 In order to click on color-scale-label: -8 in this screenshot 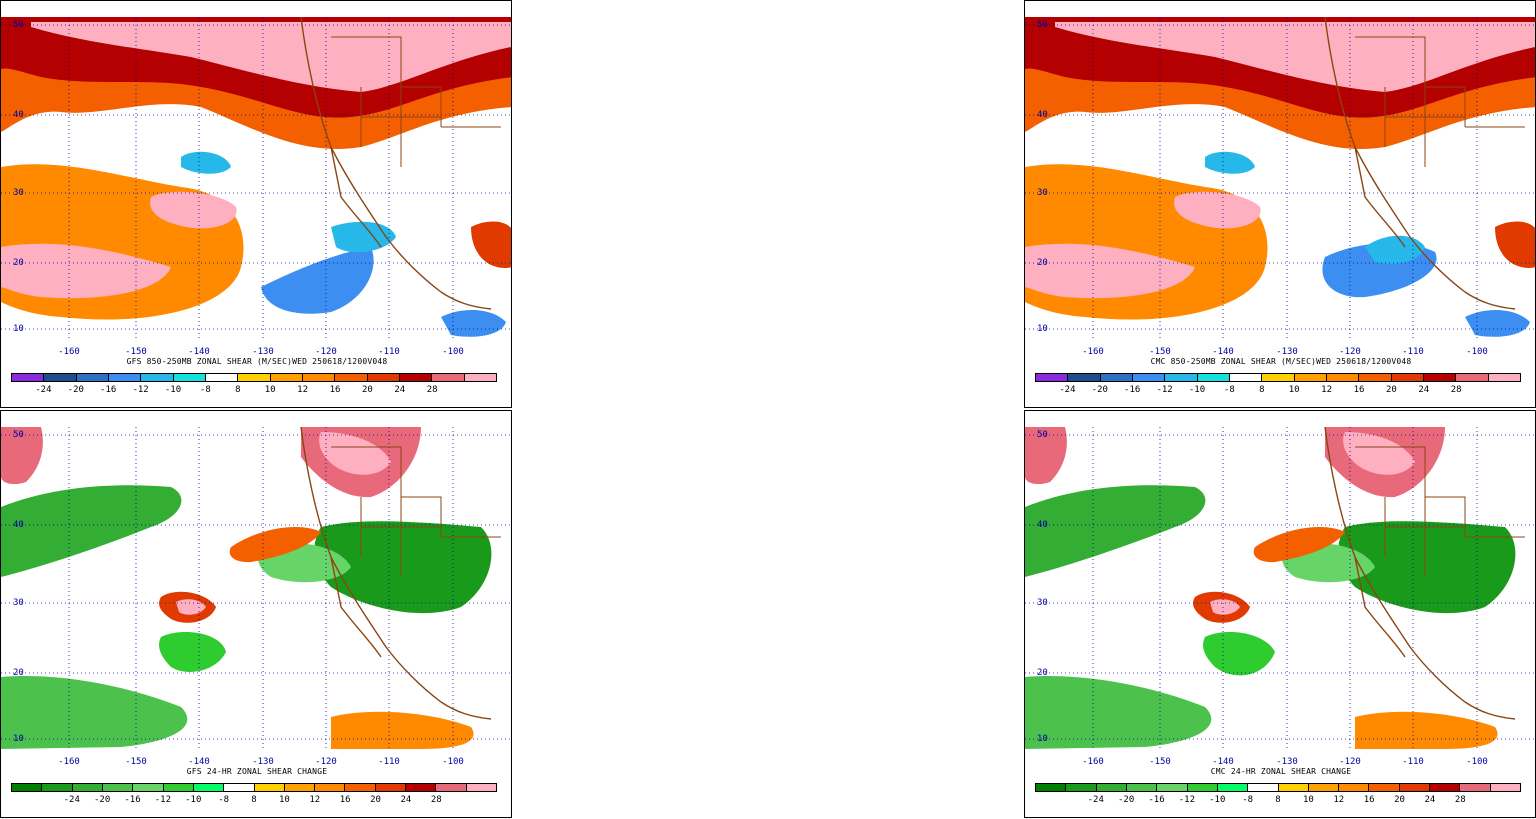, I will do `click(205, 390)`.